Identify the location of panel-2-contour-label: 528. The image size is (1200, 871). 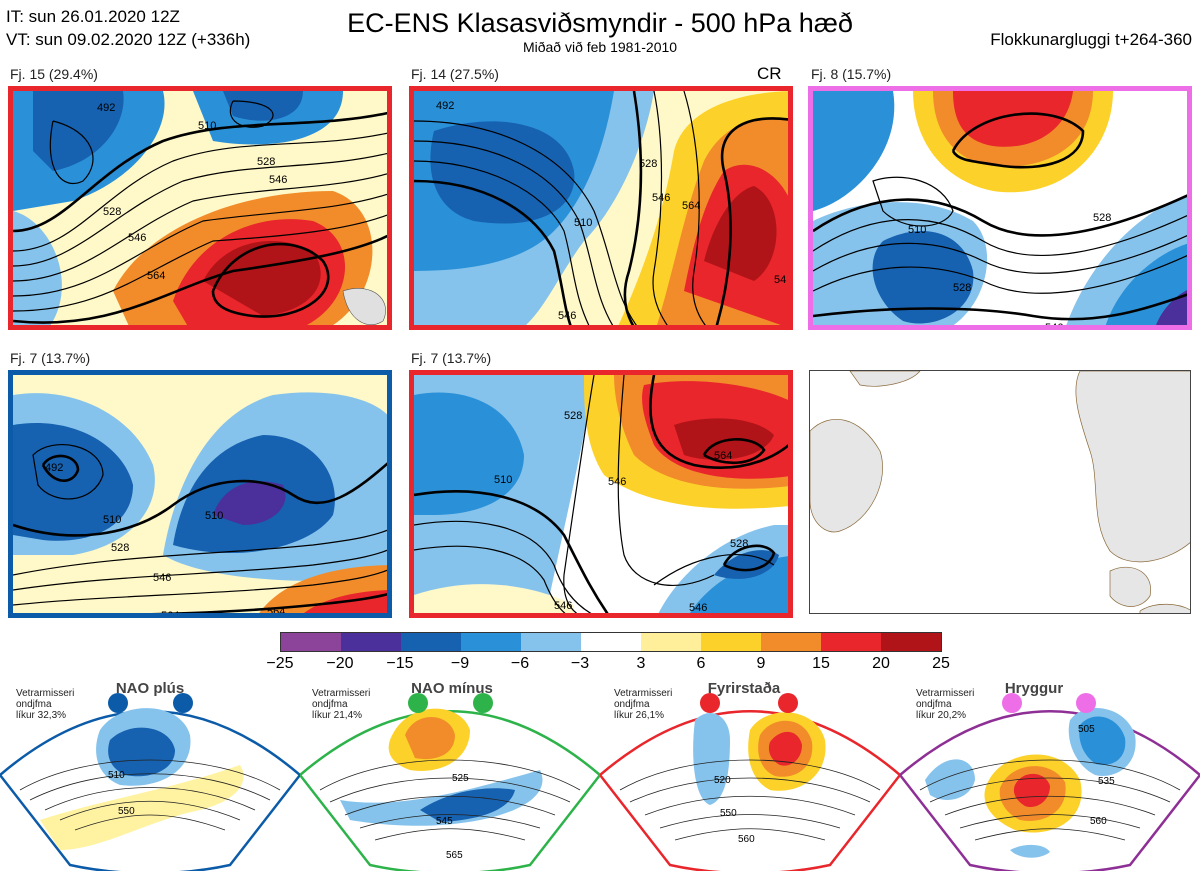
(648, 164).